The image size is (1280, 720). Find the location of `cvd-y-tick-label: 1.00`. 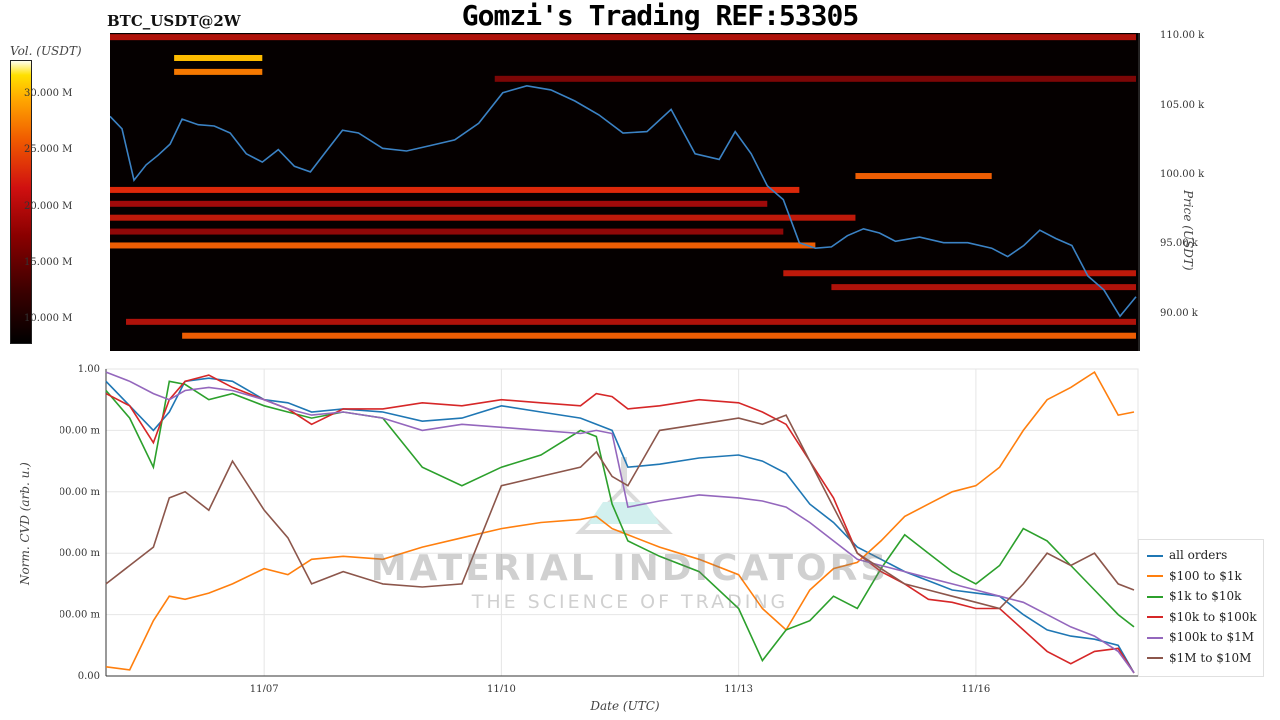

cvd-y-tick-label: 1.00 is located at coordinates (89, 369).